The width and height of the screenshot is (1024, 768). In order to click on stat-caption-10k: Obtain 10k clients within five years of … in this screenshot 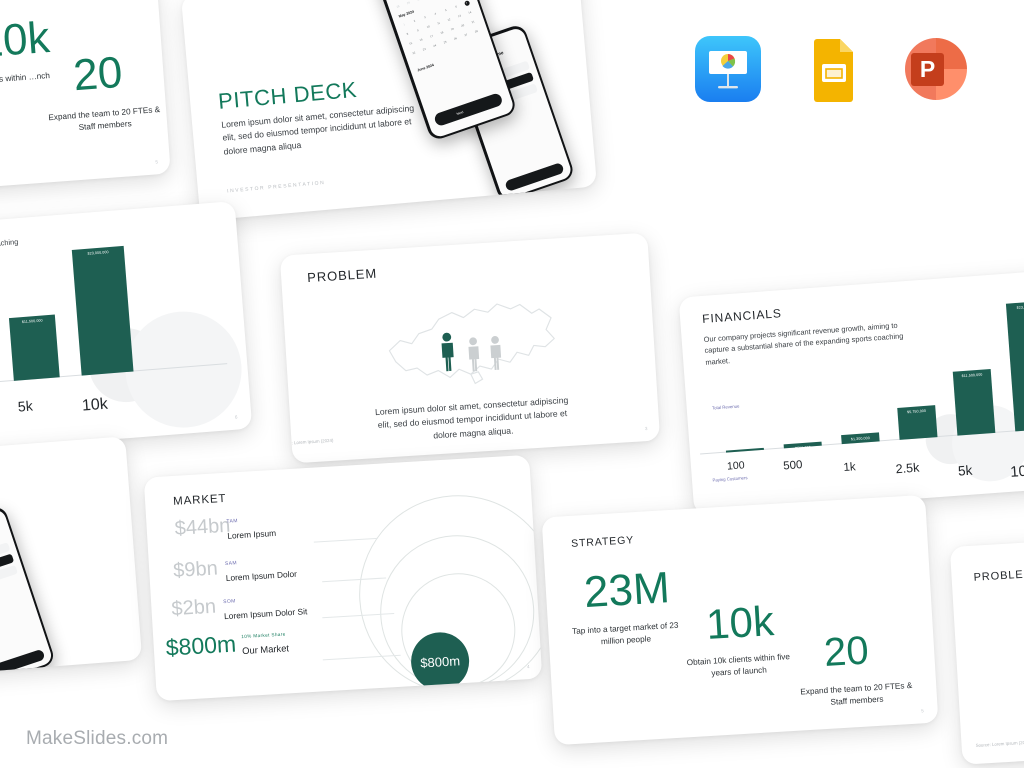, I will do `click(738, 665)`.